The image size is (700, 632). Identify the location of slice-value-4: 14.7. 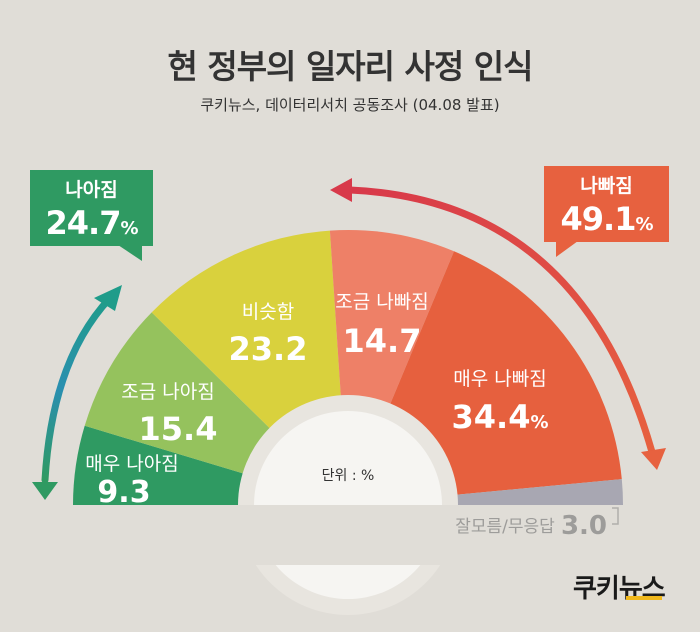
(382, 341).